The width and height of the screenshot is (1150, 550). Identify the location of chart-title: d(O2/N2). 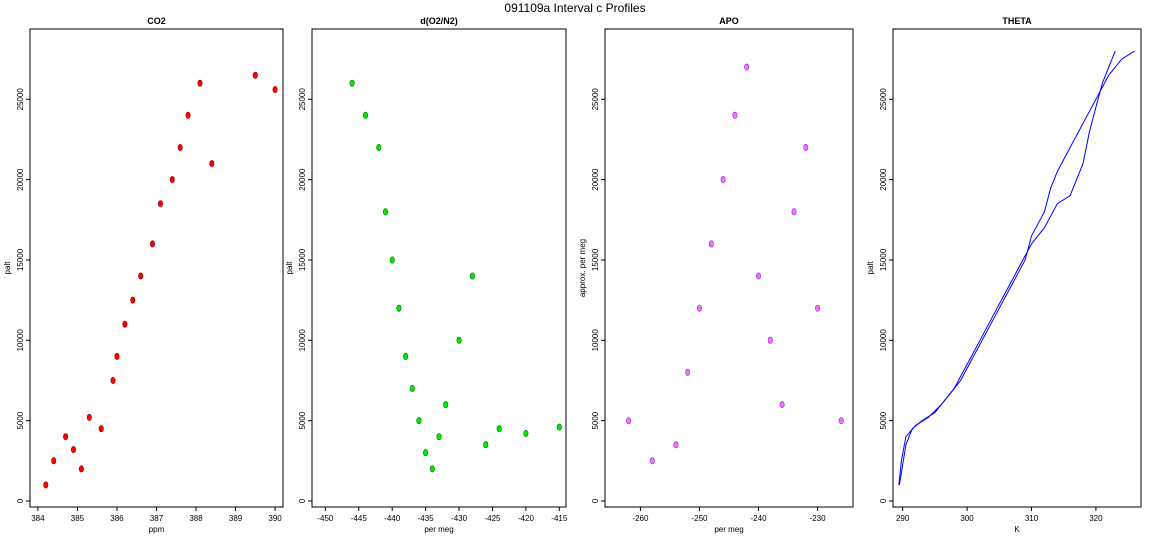
(439, 21).